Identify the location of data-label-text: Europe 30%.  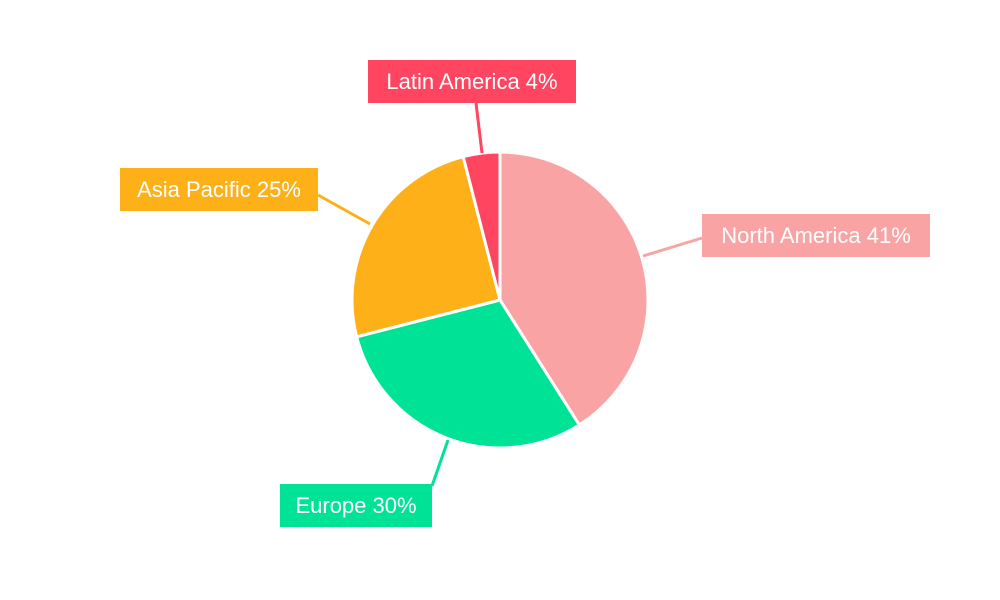
(355, 505).